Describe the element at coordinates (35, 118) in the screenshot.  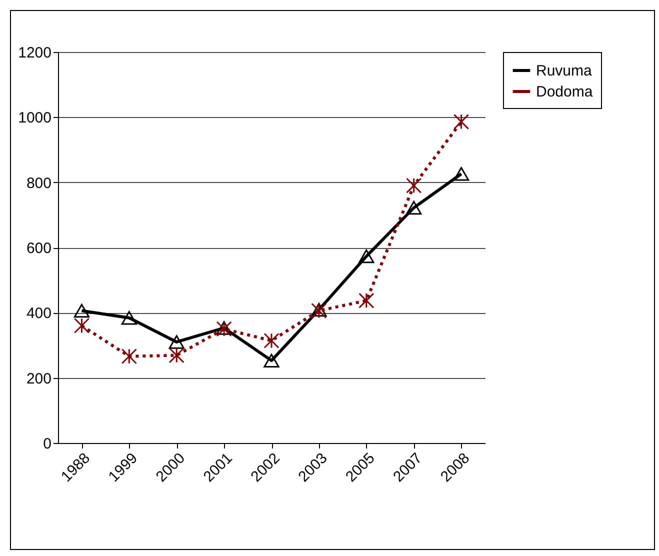
I see `y-tick-label: 1000` at that location.